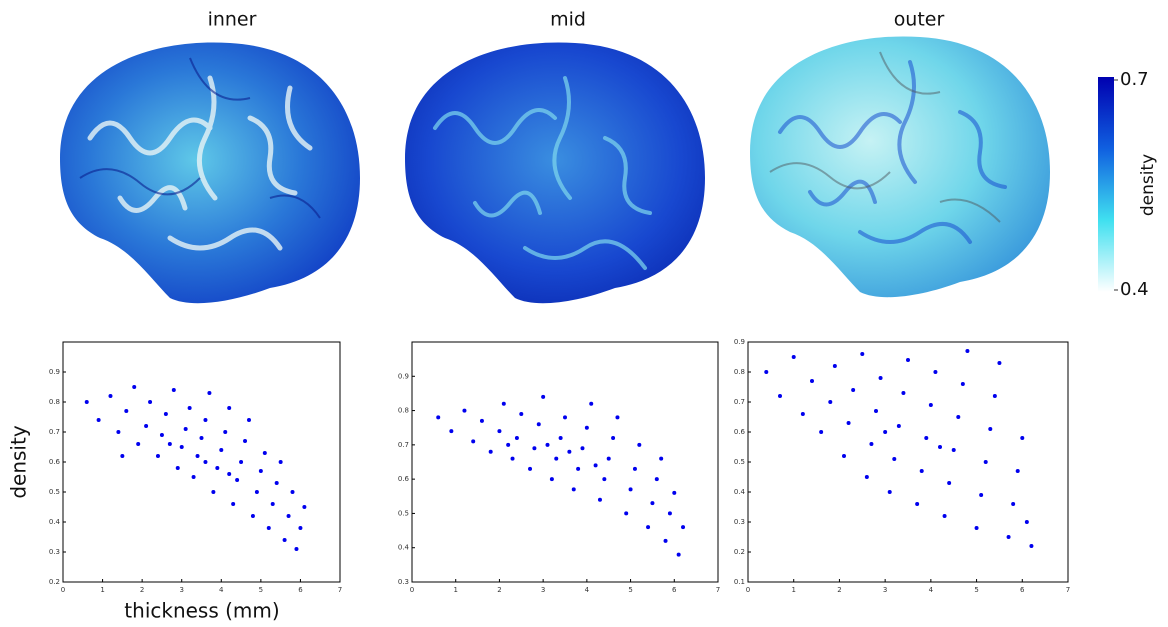 The image size is (1168, 627). What do you see at coordinates (54, 402) in the screenshot?
I see `y-tick-label: 0.8` at bounding box center [54, 402].